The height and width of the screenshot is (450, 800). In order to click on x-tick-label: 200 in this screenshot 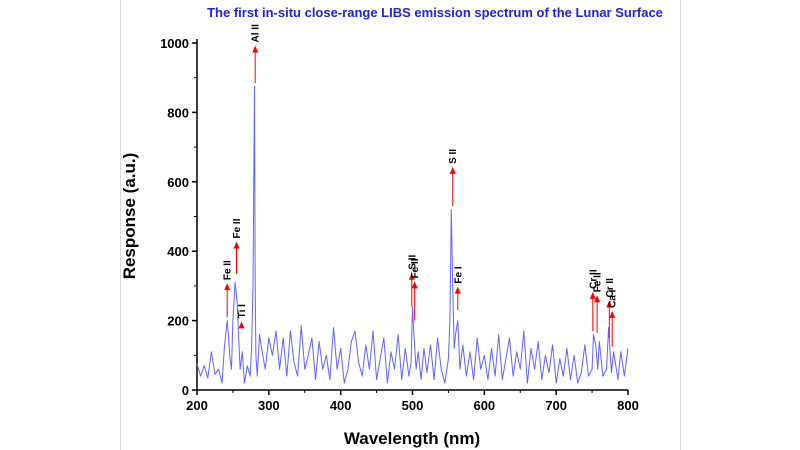, I will do `click(197, 405)`.